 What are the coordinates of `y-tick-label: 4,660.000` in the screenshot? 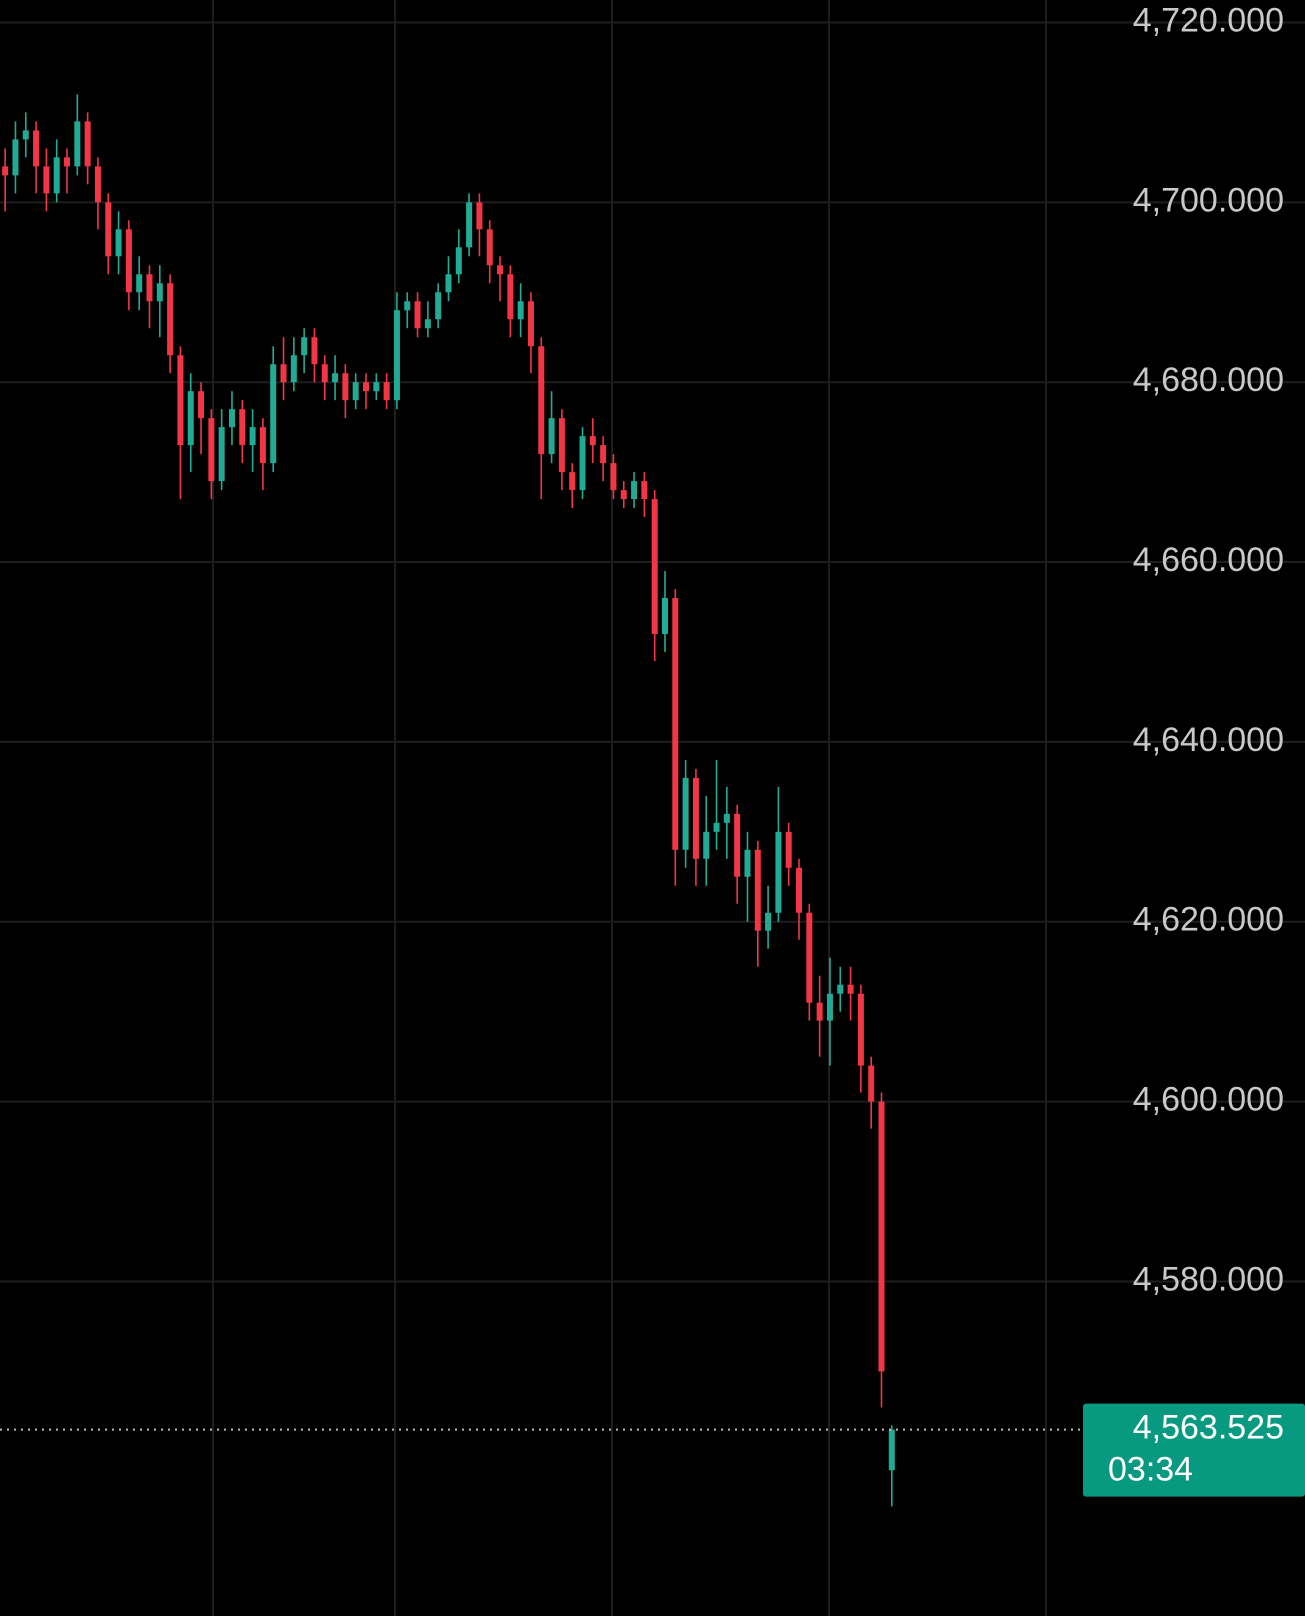 It's located at (1208, 560).